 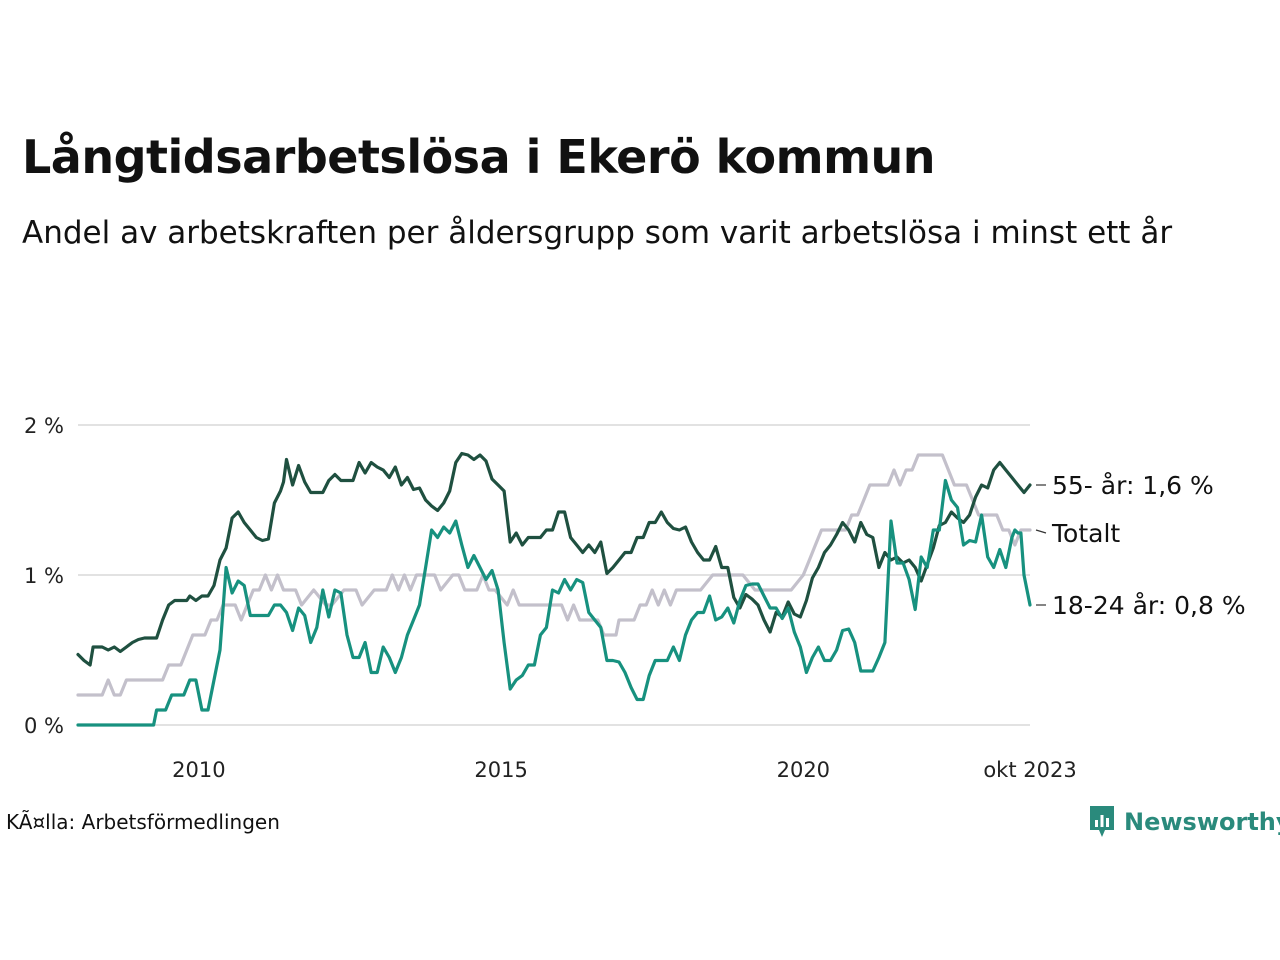 I want to click on x-tick-label: okt 2023, so click(x=1029, y=770).